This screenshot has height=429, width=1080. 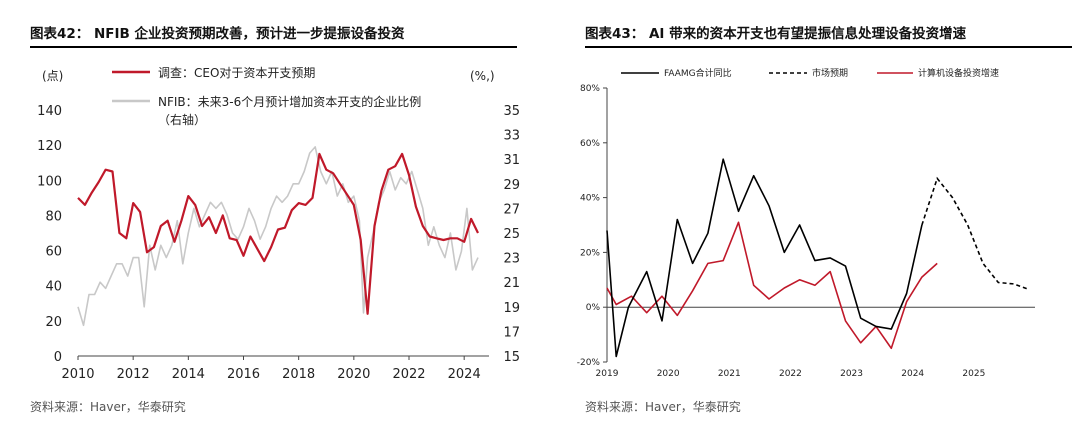 What do you see at coordinates (58, 357) in the screenshot?
I see `left-tick-label: 0` at bounding box center [58, 357].